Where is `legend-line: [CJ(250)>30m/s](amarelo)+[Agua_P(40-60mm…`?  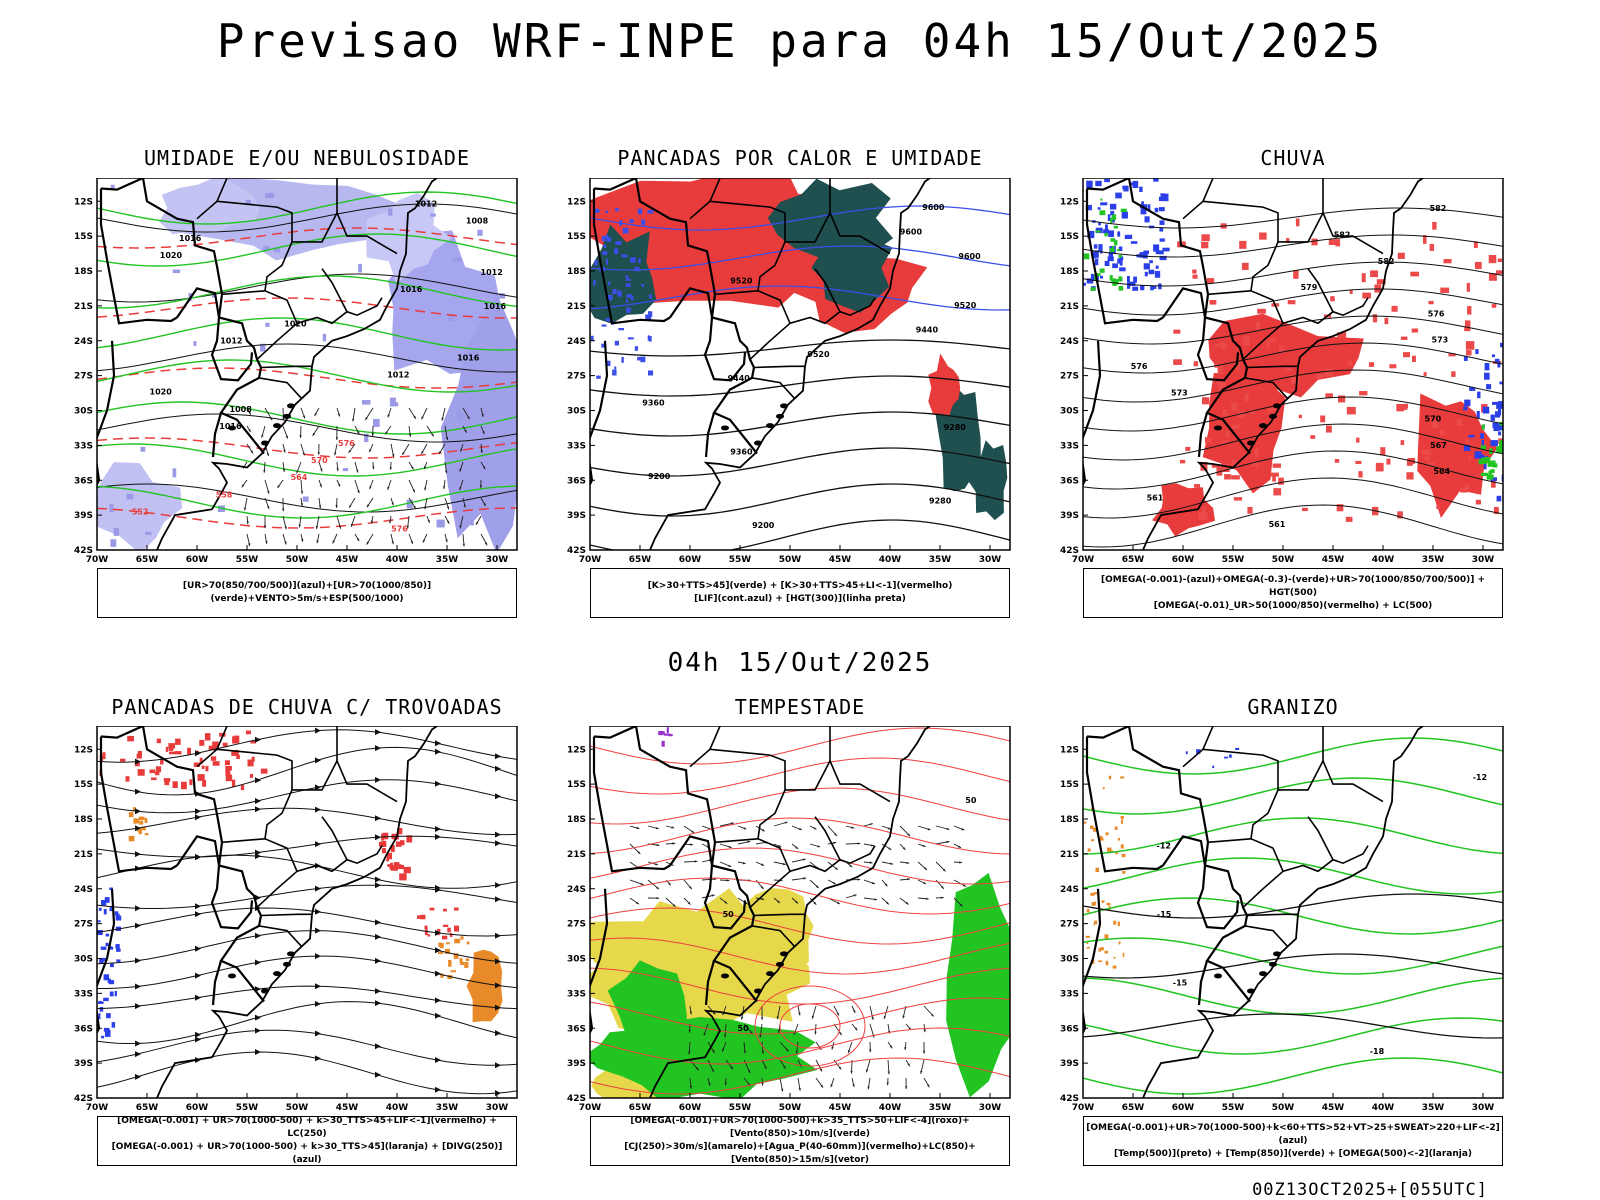
legend-line: [CJ(250)>30m/s](amarelo)+[Agua_P(40-60mm… is located at coordinates (800, 1153).